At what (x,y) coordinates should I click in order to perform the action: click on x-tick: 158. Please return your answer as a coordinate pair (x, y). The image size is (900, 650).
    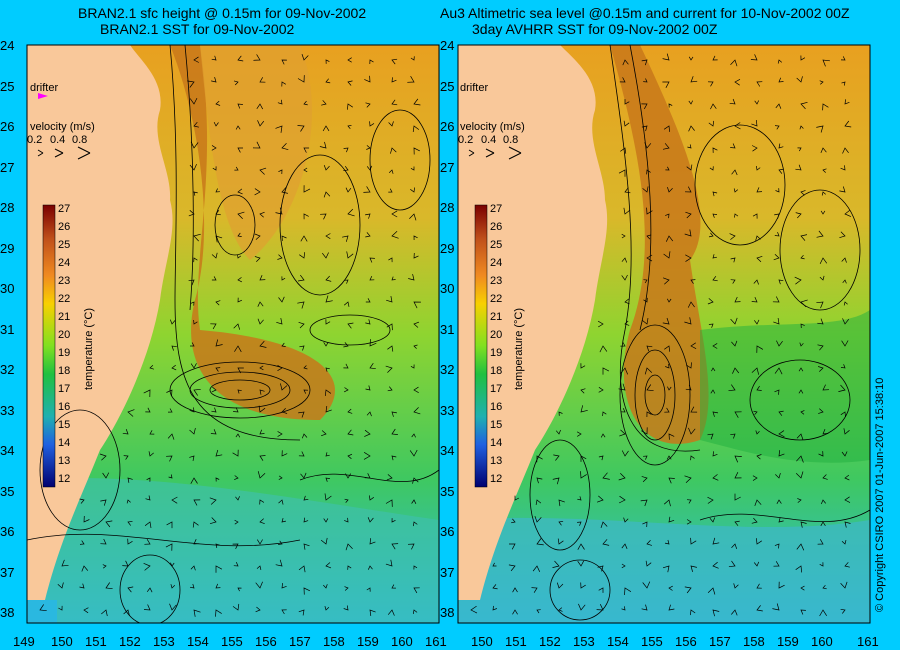
    Looking at the image, I should click on (754, 641).